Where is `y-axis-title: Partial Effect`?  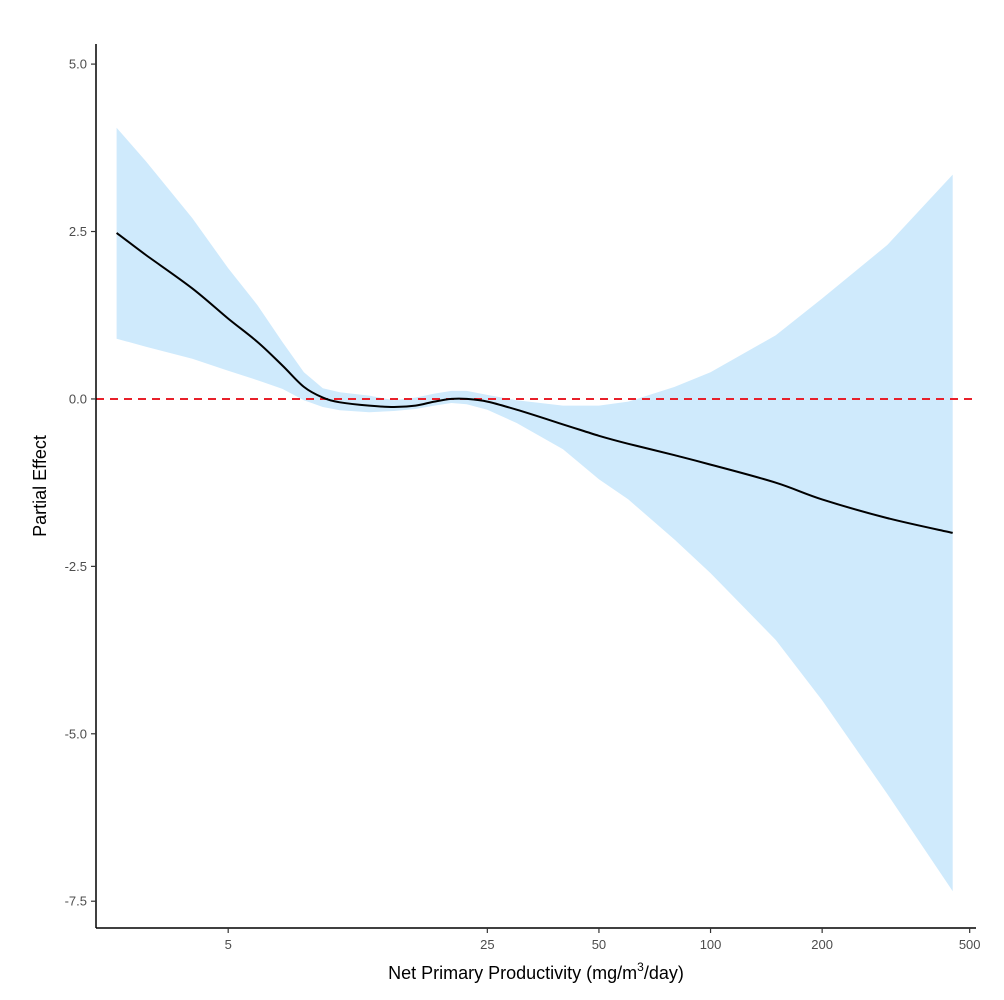 y-axis-title: Partial Effect is located at coordinates (40, 486).